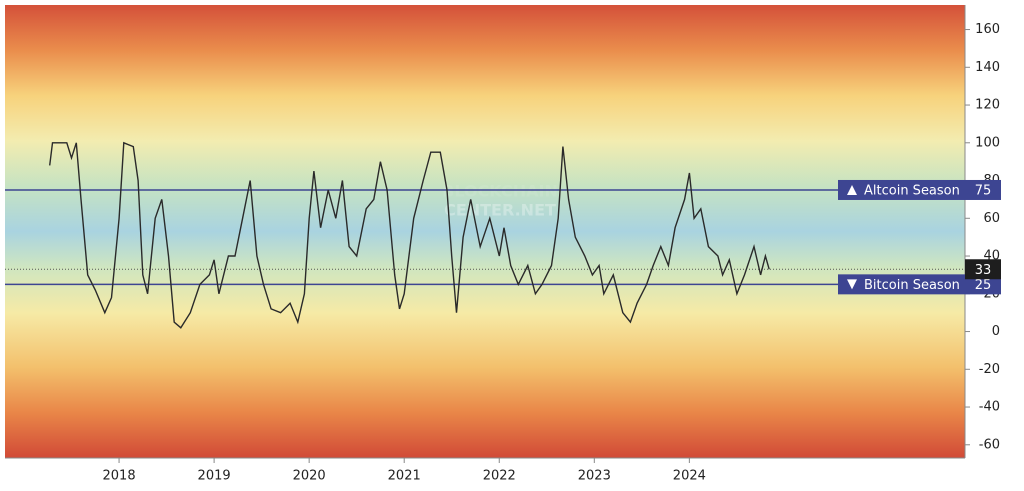  What do you see at coordinates (989, 407) in the screenshot?
I see `y-tick-label: -40` at bounding box center [989, 407].